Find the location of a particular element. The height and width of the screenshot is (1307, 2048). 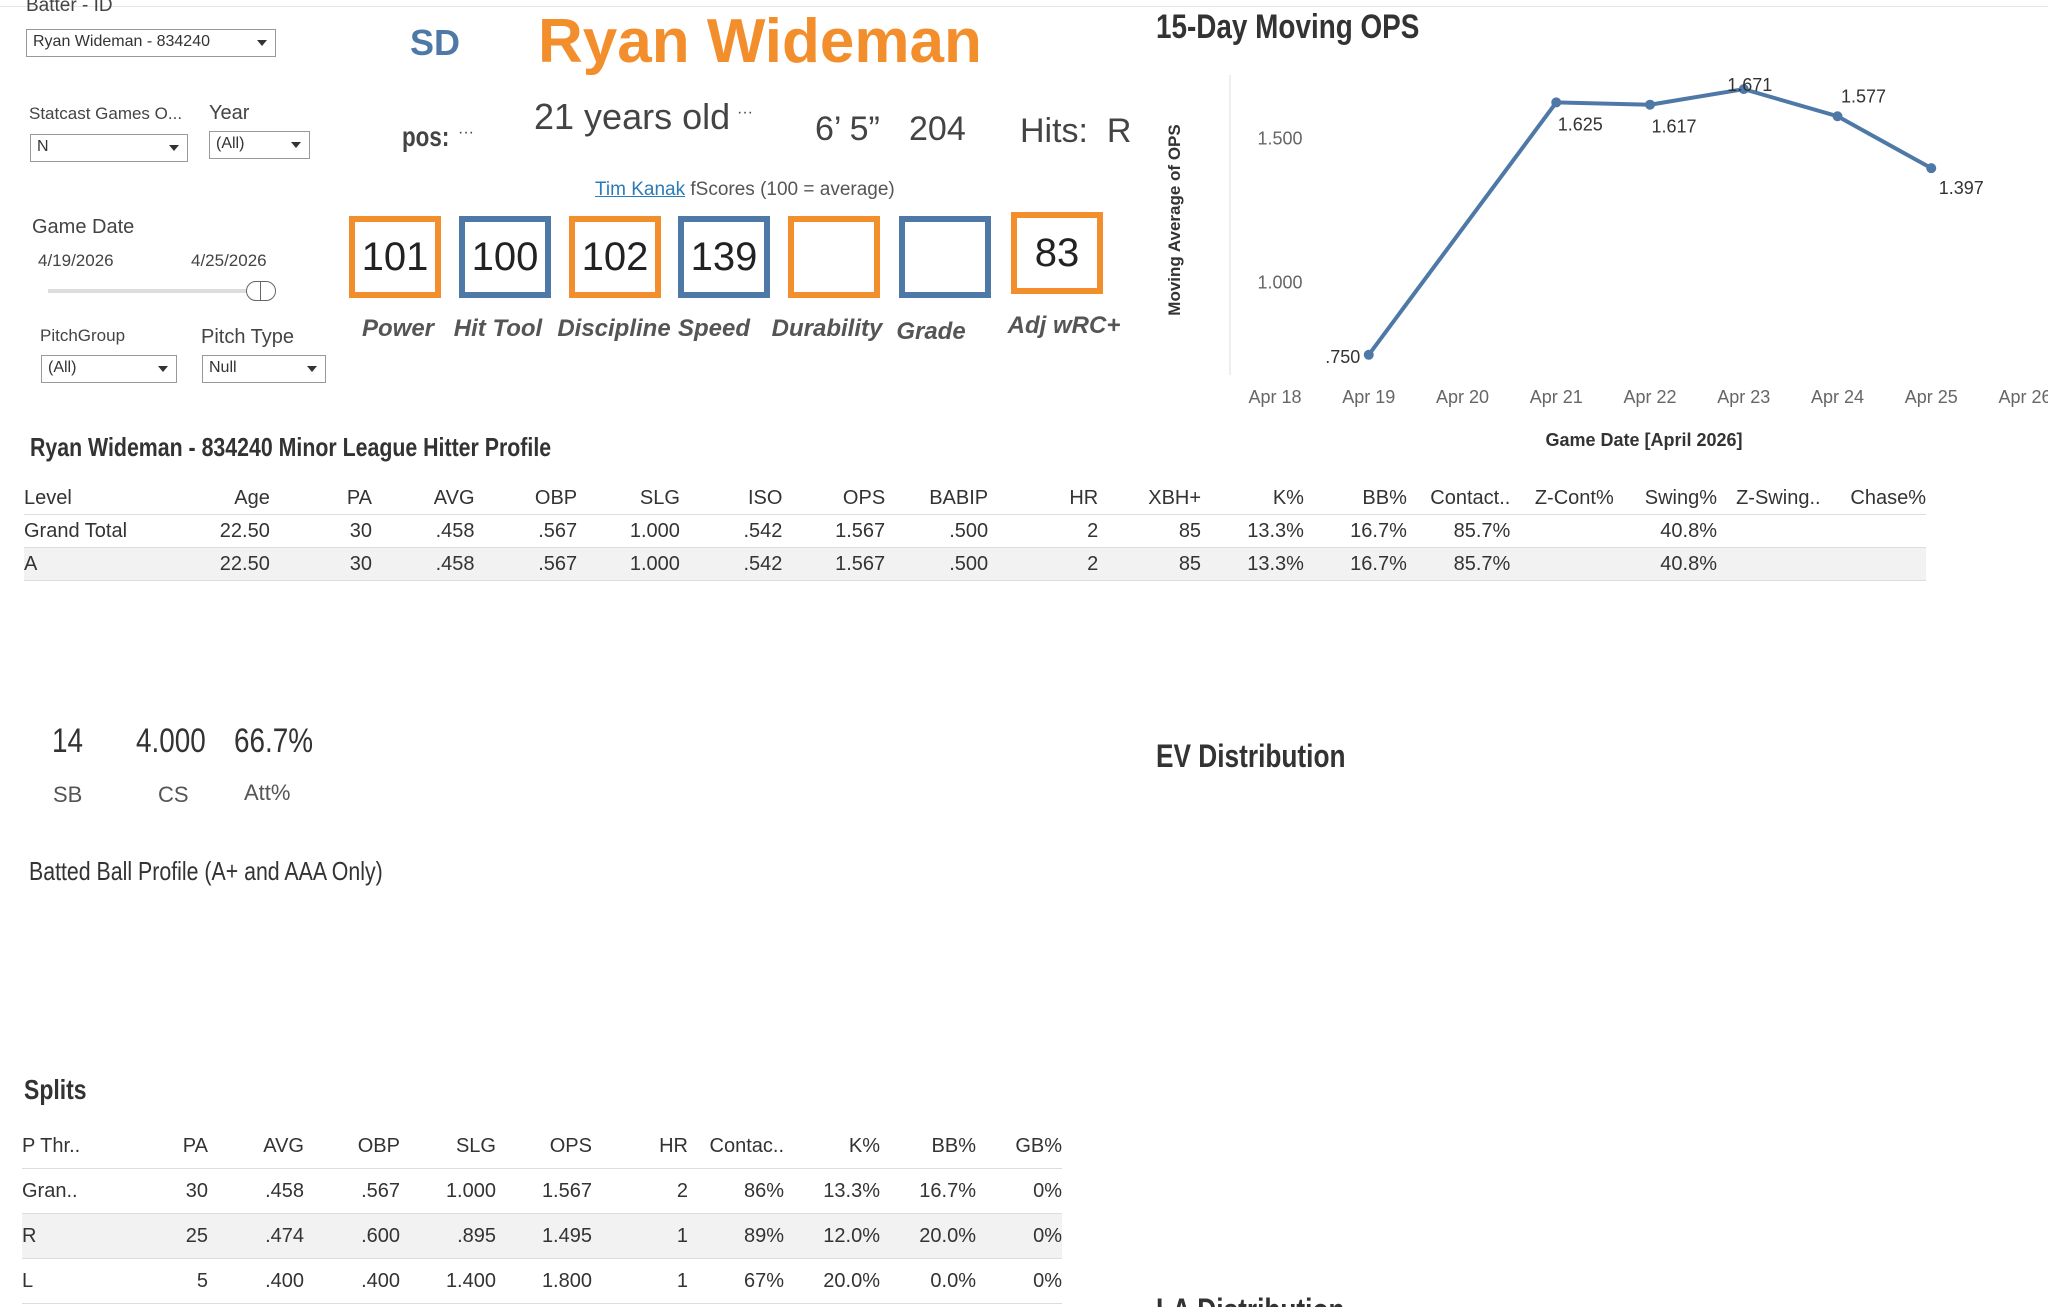

batter-dropdown: Ryan Wideman - 834240 is located at coordinates (151, 43).